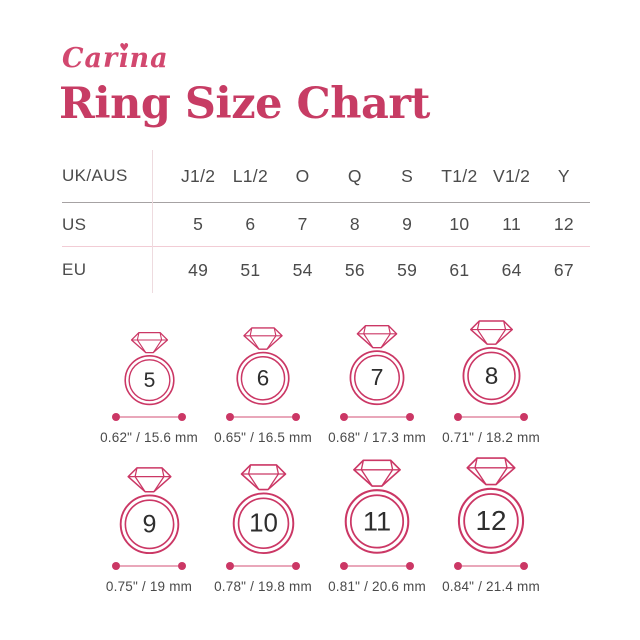 The width and height of the screenshot is (640, 640). Describe the element at coordinates (377, 377) in the screenshot. I see `ring-size-number: 7` at that location.